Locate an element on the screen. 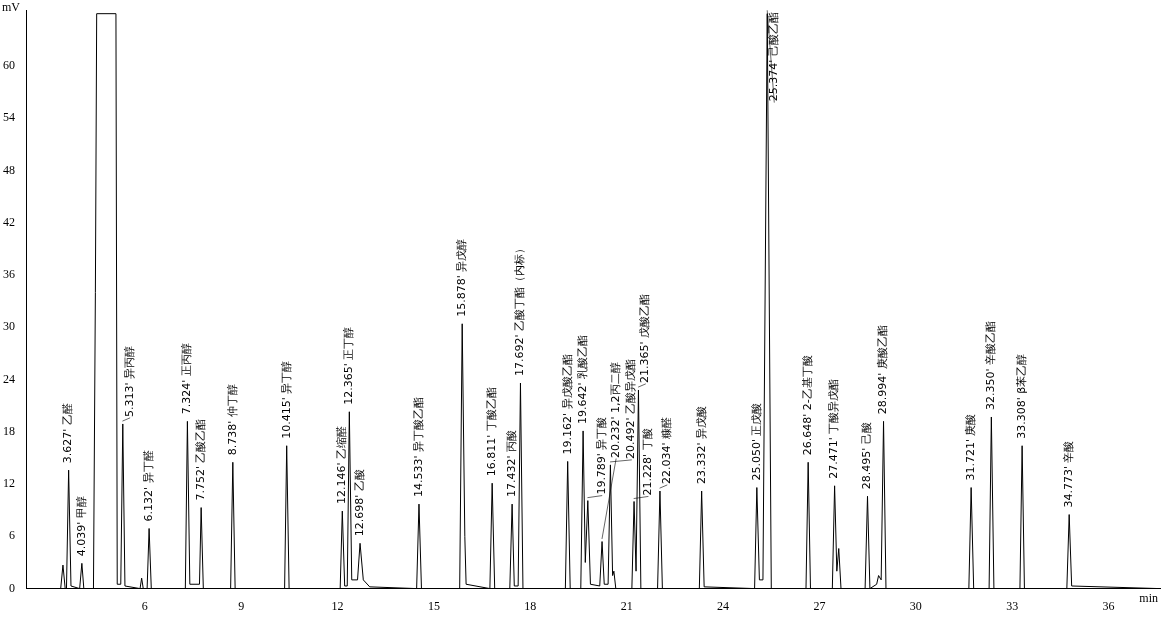 Image resolution: width=1162 pixels, height=617 pixels. x-tick-label: 9 is located at coordinates (241, 605).